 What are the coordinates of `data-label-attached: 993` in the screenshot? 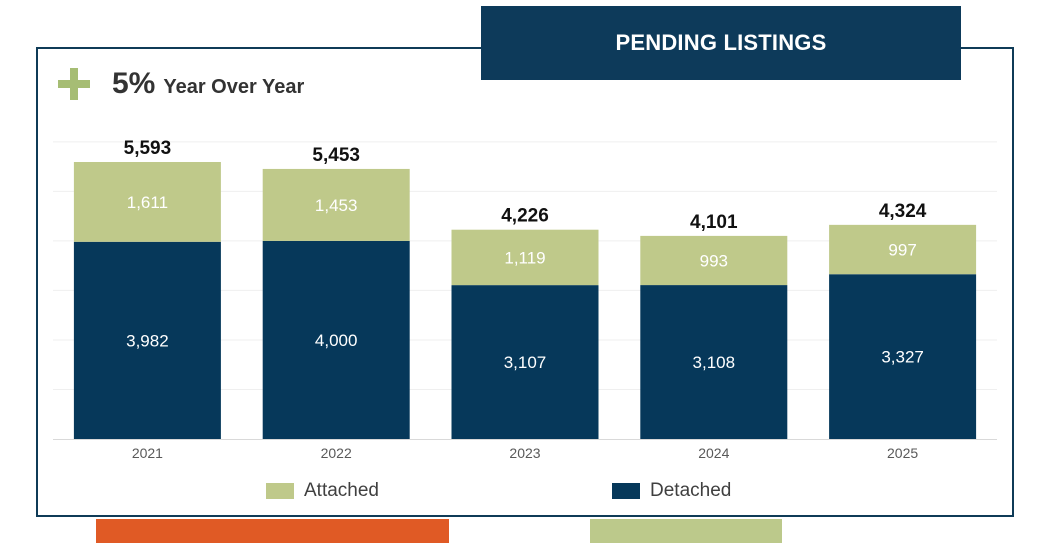 It's located at (714, 260).